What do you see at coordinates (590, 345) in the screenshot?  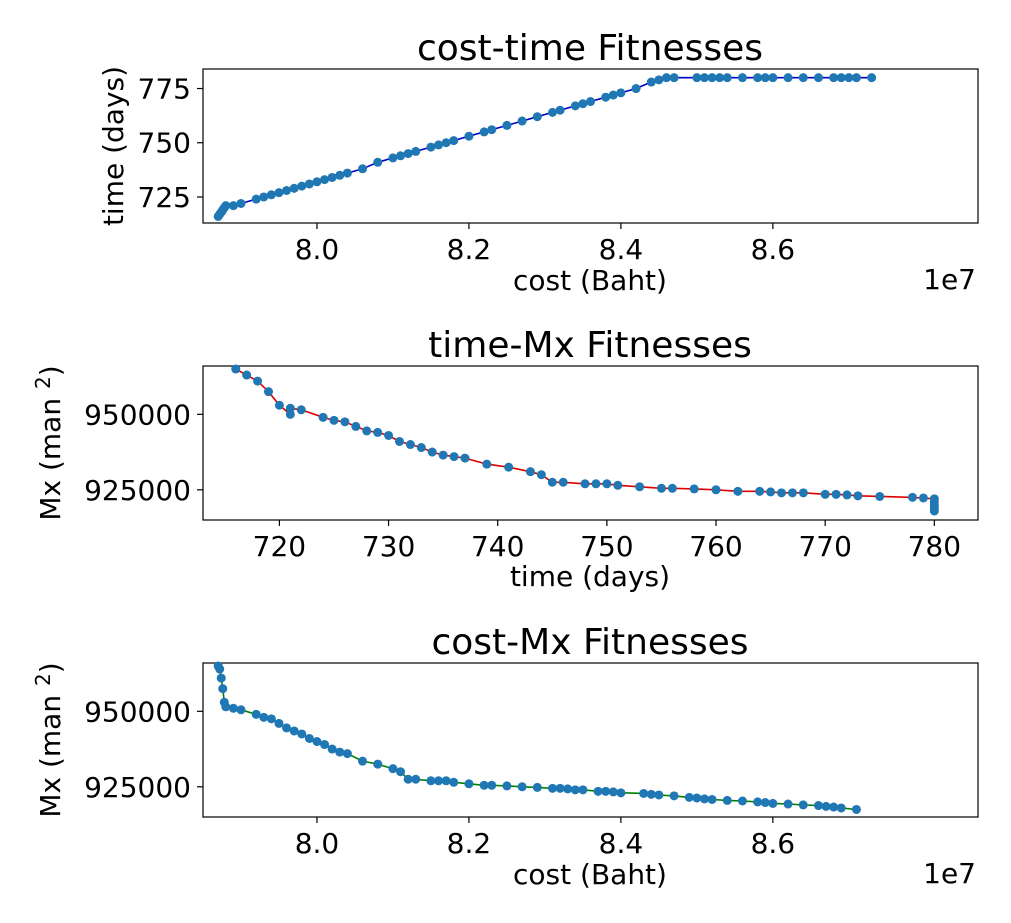 I see `subplot-title: time-Mx Fitnesses` at bounding box center [590, 345].